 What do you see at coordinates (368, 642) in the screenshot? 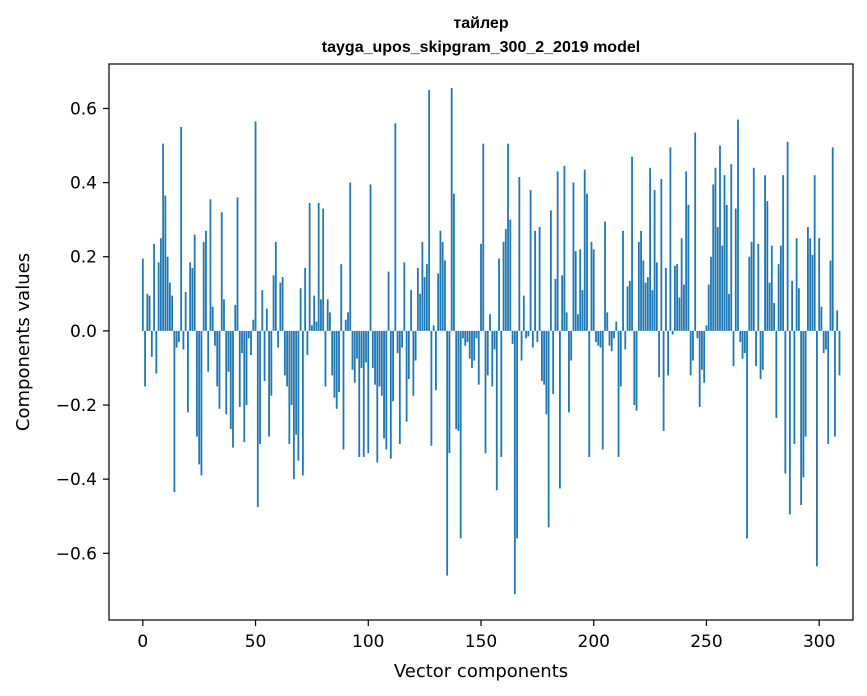
I see `x-tick-label: 100` at bounding box center [368, 642].